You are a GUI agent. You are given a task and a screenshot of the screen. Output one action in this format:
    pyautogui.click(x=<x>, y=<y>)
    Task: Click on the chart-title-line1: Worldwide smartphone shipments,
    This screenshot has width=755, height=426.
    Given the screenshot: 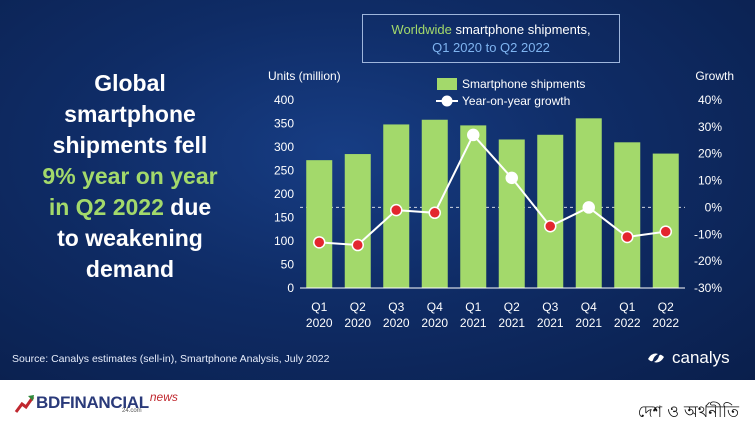 What is the action you would take?
    pyautogui.click(x=491, y=30)
    